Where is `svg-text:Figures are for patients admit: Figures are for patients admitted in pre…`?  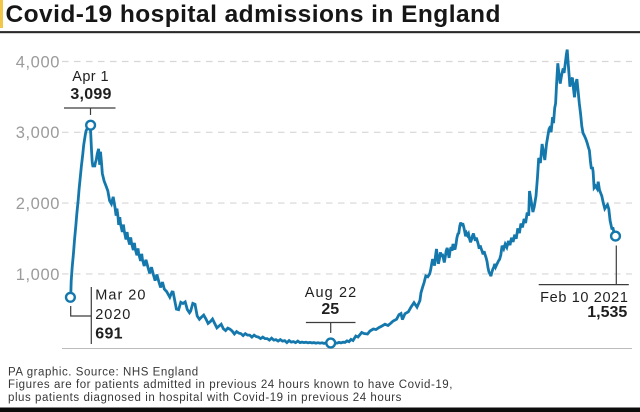 svg-text:Figures are for patients admit: Figures are for patients admitted in pre… is located at coordinates (230, 385).